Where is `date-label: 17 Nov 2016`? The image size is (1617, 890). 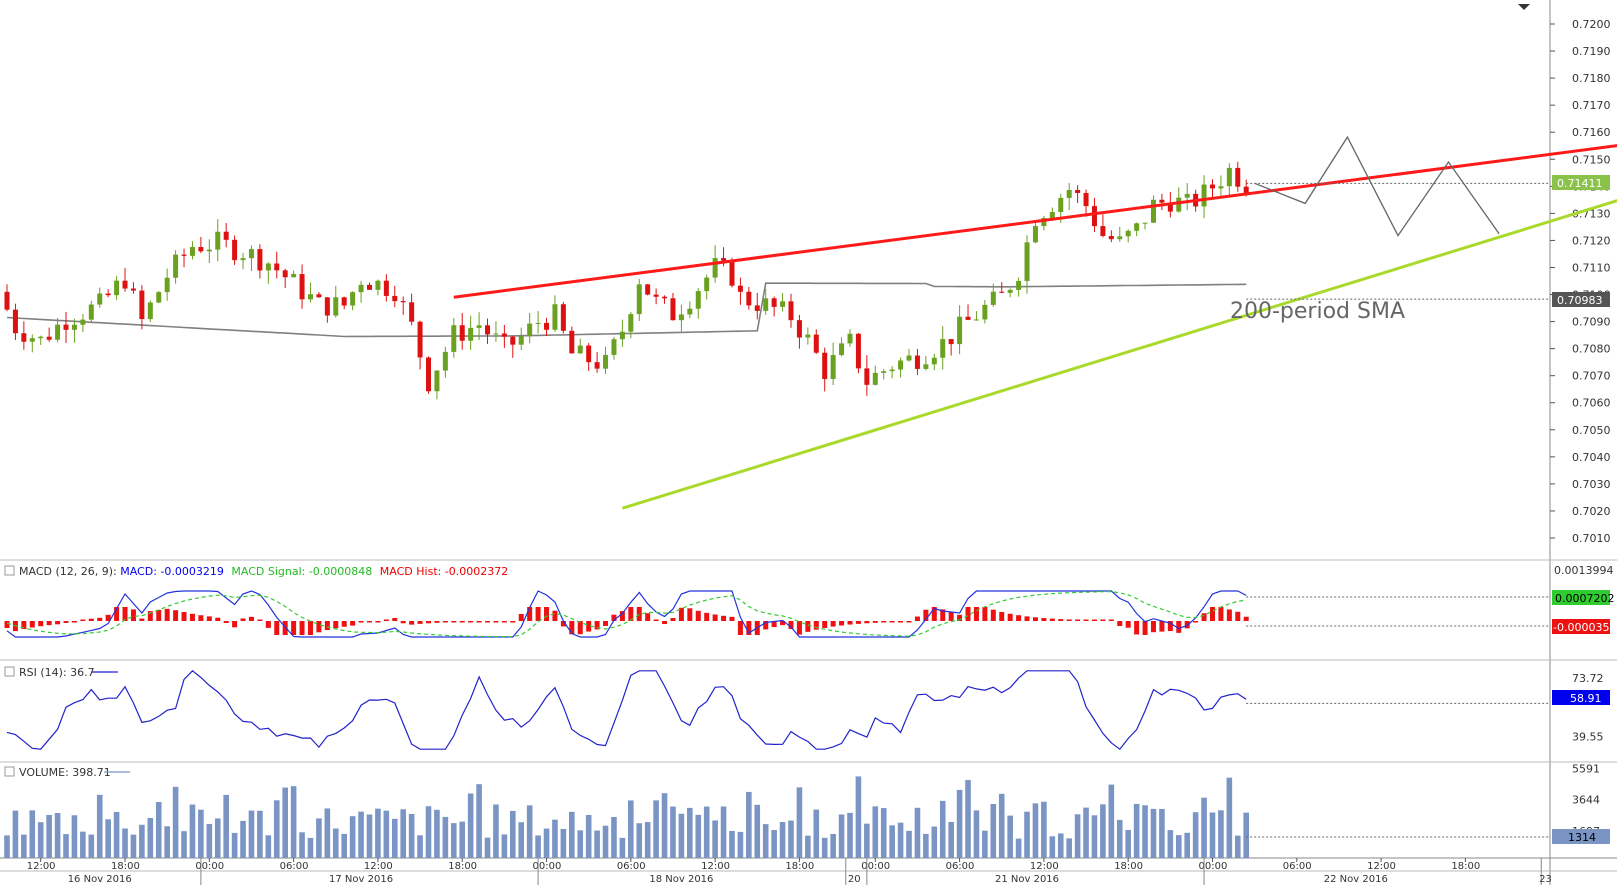
date-label: 17 Nov 2016 is located at coordinates (361, 879).